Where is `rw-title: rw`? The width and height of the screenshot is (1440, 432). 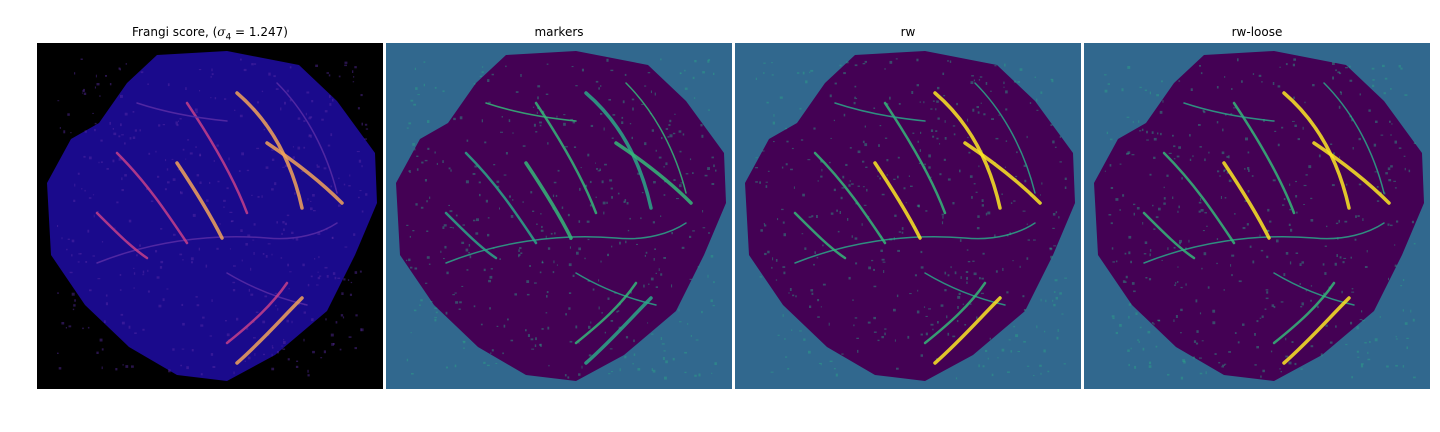 rw-title: rw is located at coordinates (908, 32).